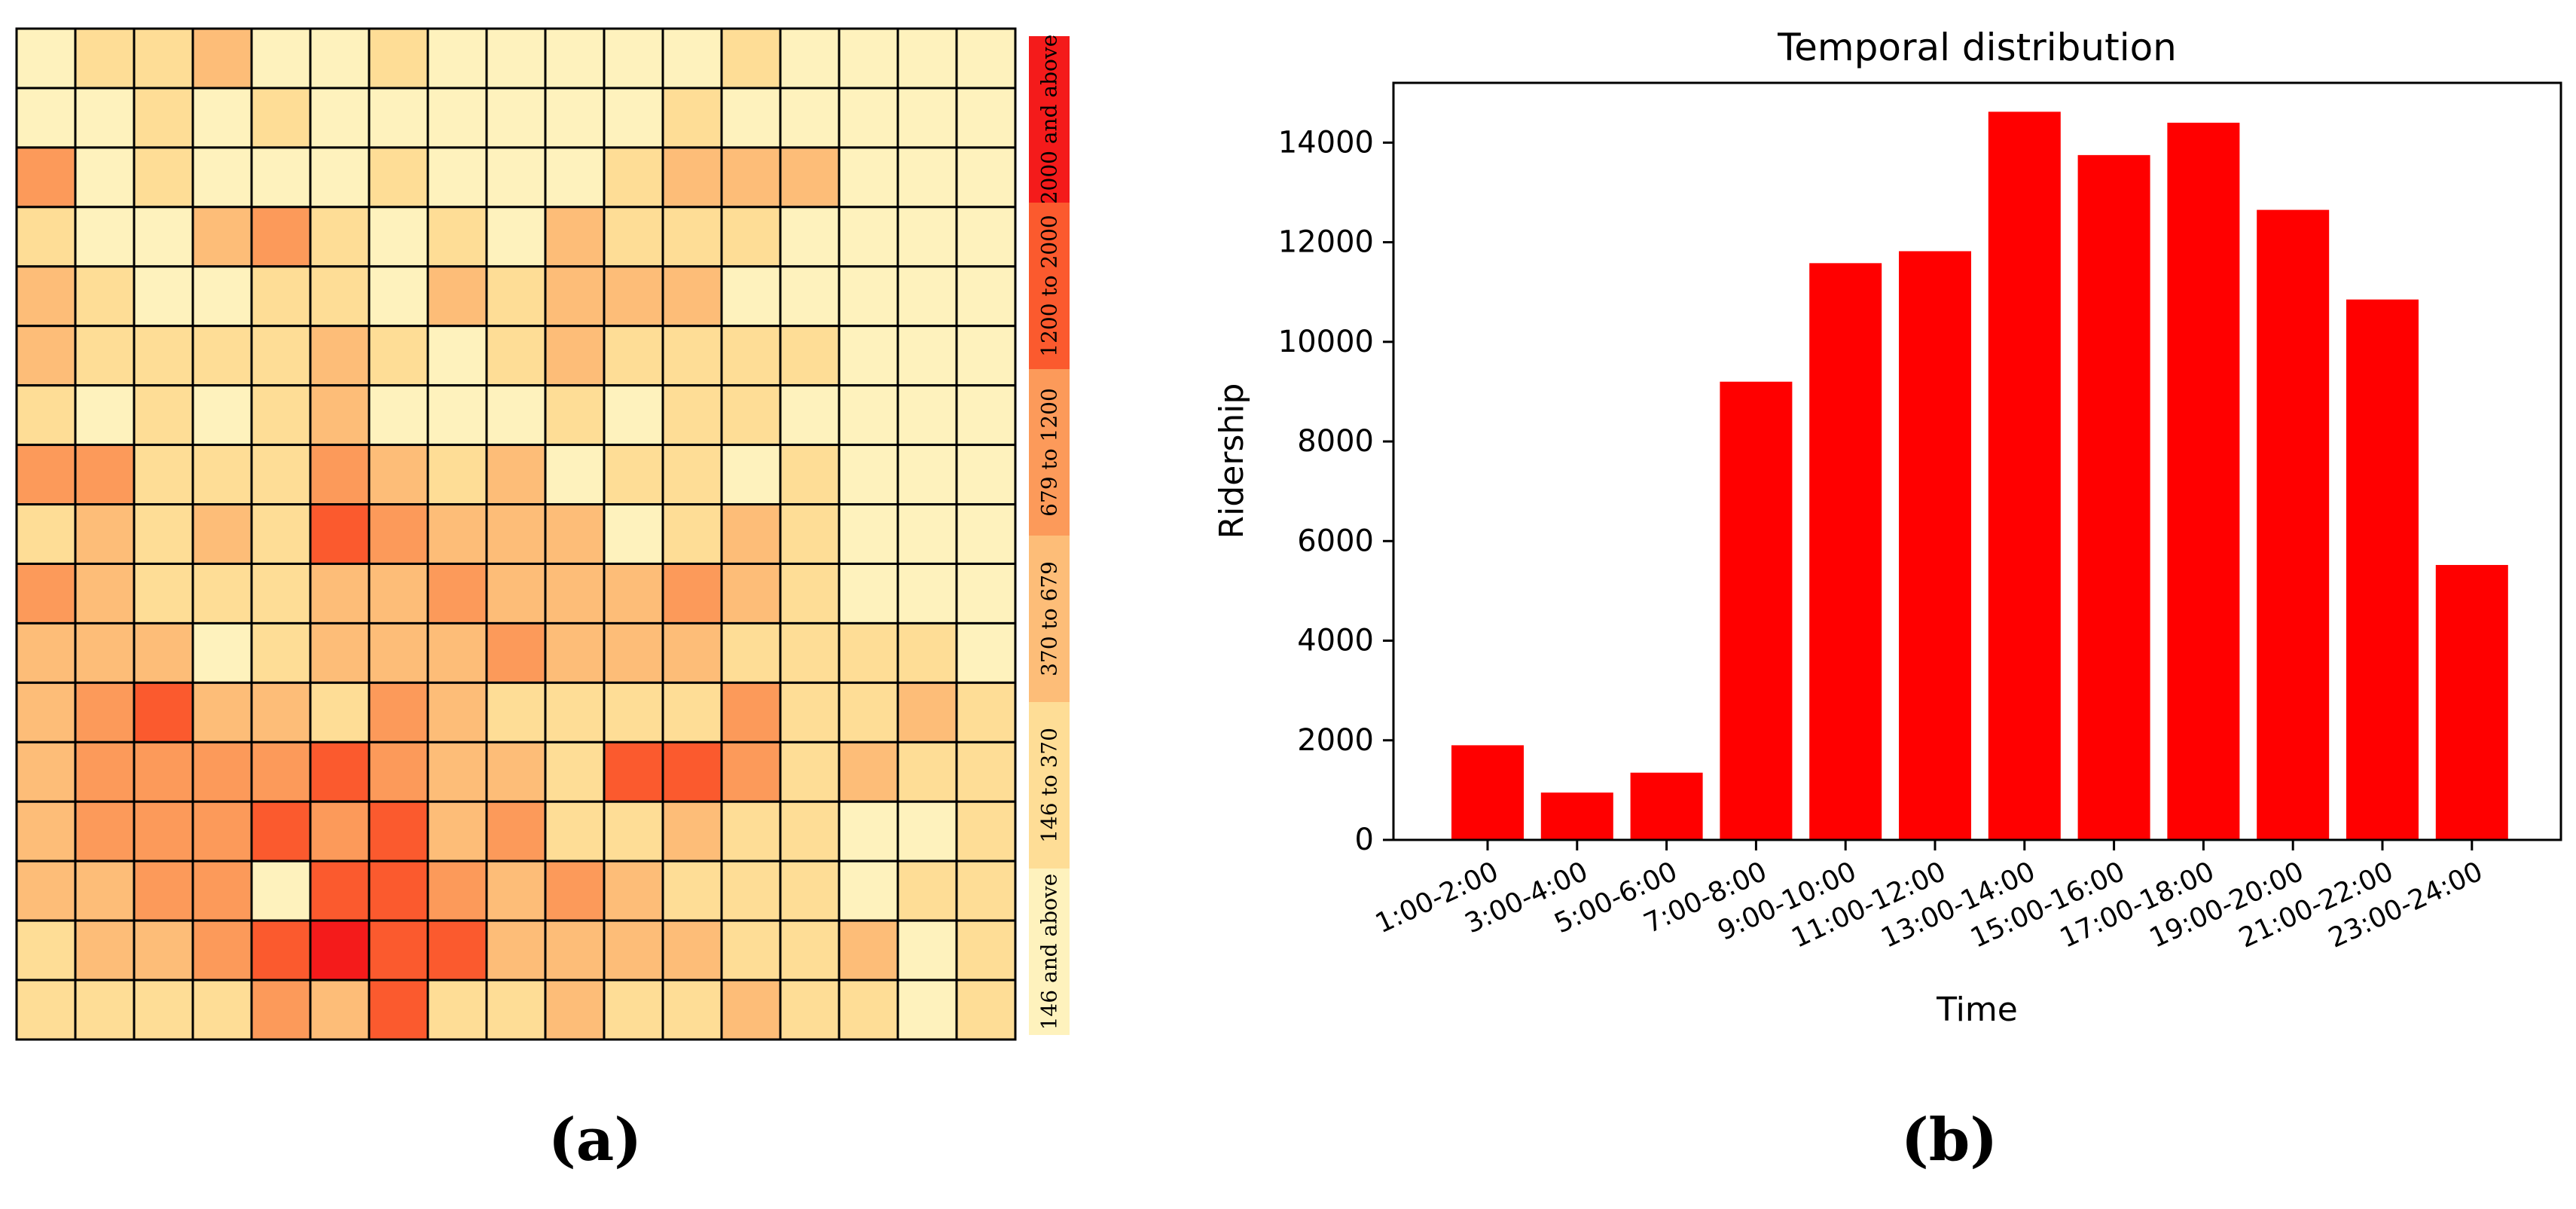 The width and height of the screenshot is (2576, 1209). I want to click on chart-title: Temporal distribution, so click(1977, 48).